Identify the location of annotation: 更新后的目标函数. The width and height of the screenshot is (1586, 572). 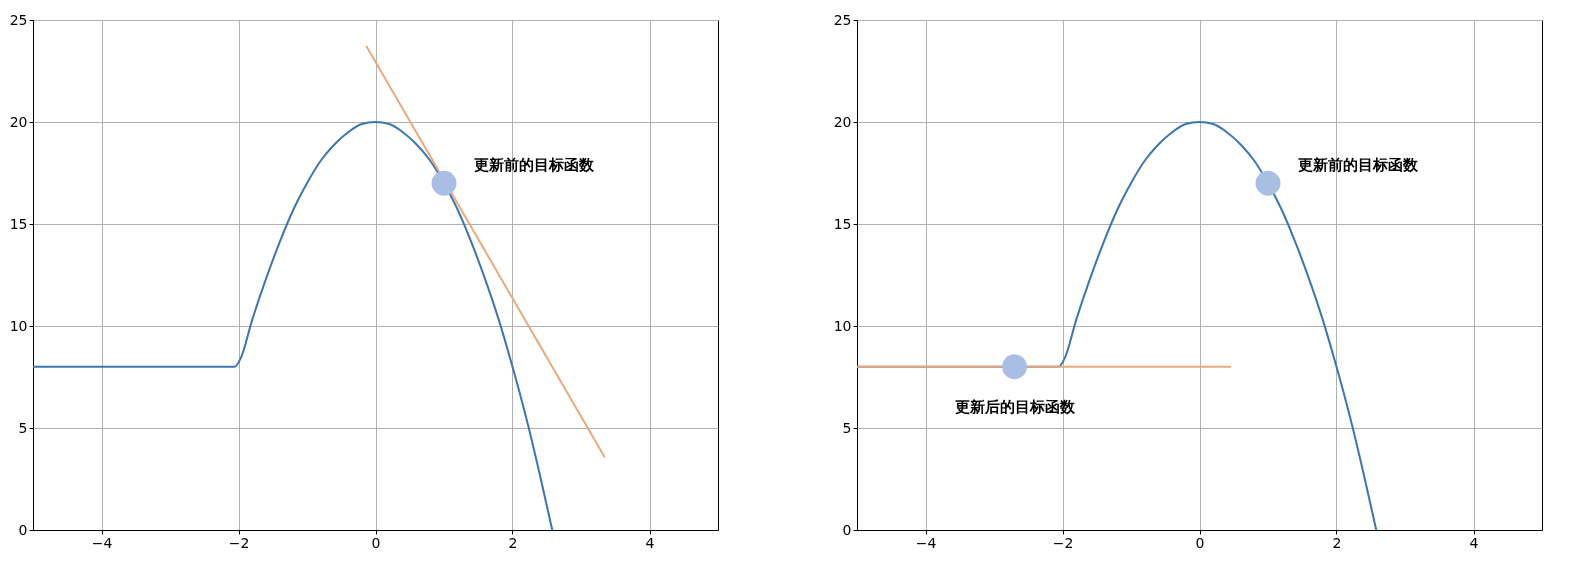
(1015, 406).